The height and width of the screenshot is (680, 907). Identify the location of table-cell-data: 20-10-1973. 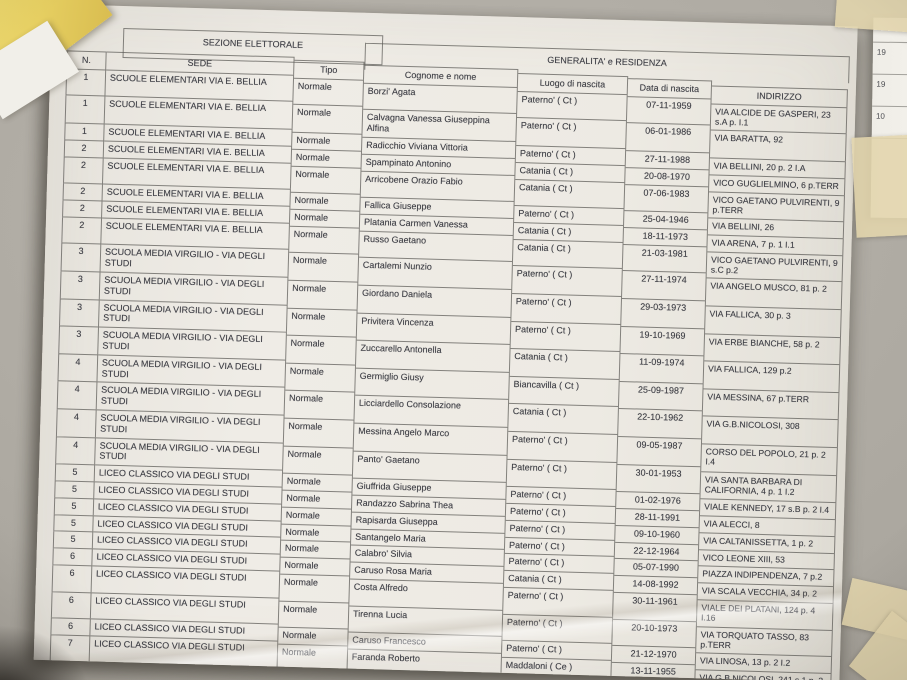
(655, 633).